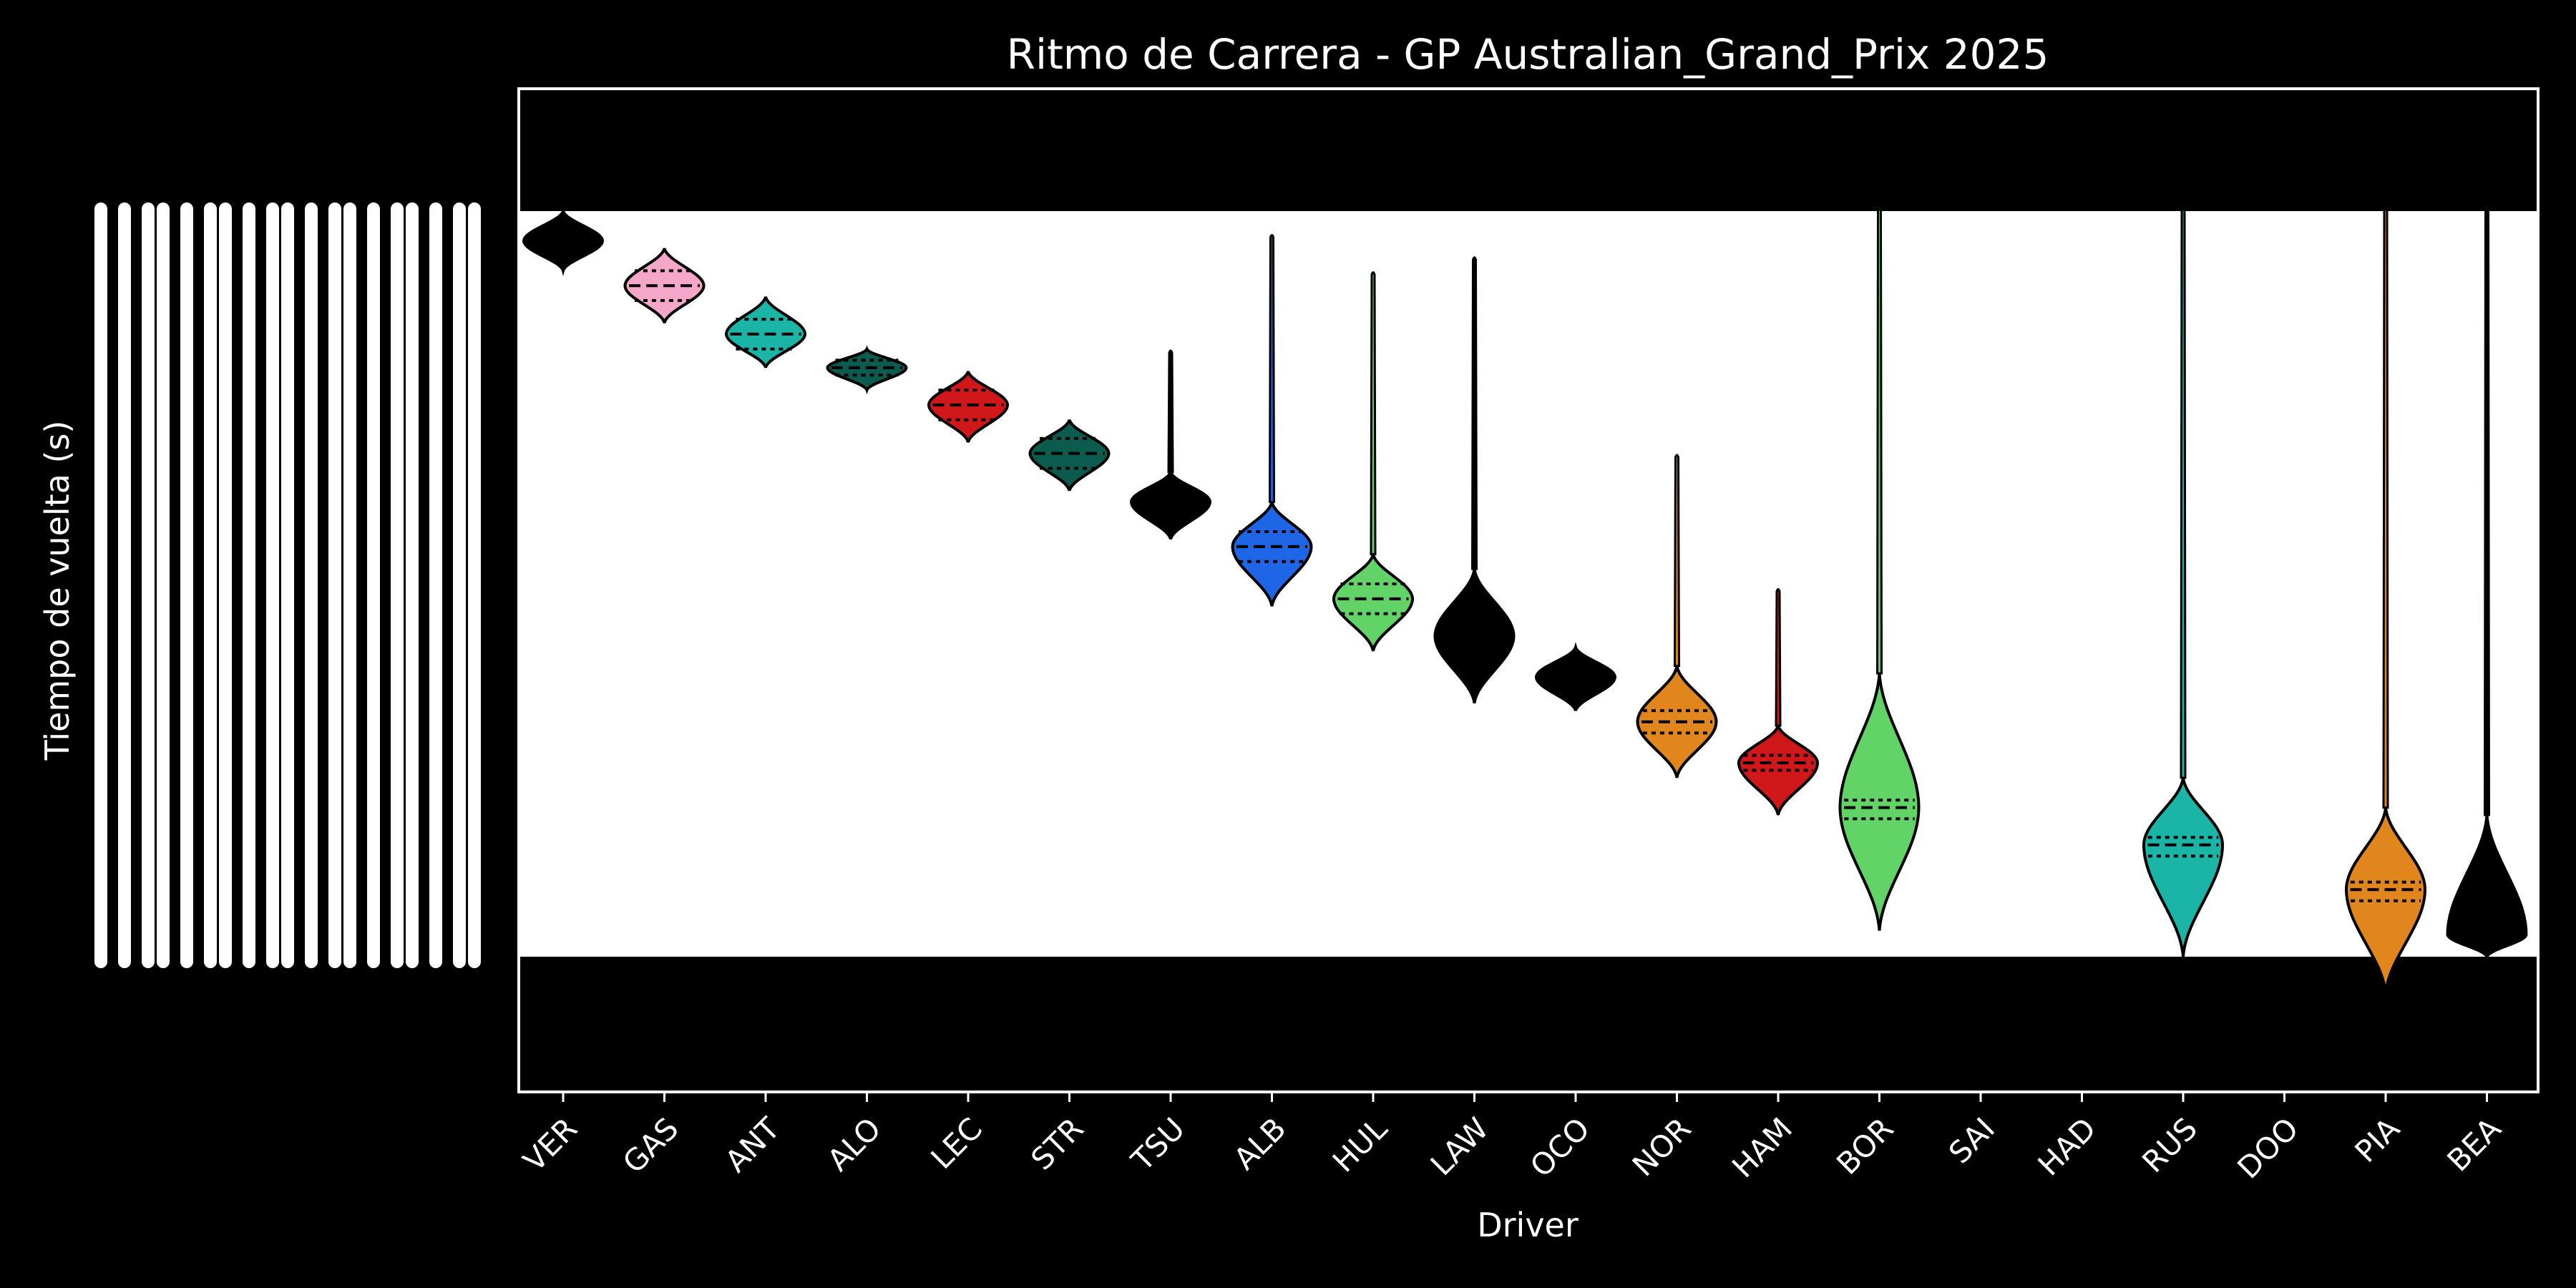  Describe the element at coordinates (968, 407) in the screenshot. I see `violin-lec` at that location.